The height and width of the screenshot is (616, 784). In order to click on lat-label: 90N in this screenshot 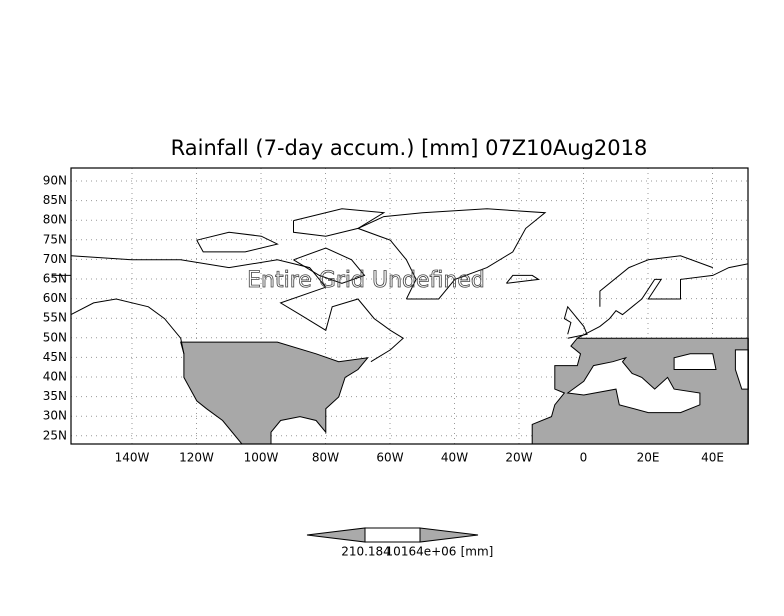, I will do `click(55, 181)`.